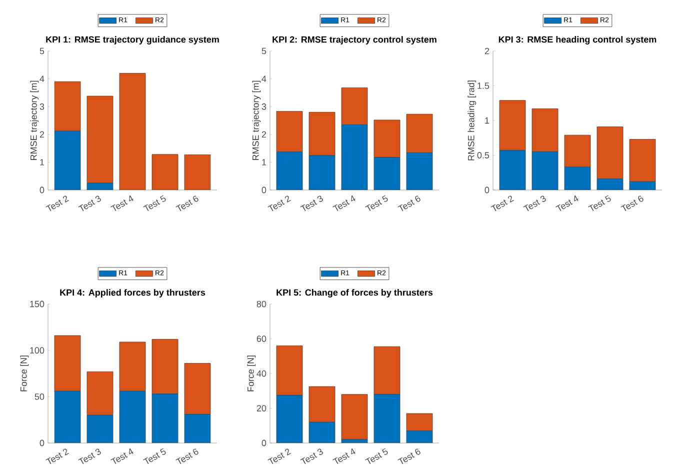 This screenshot has width=694, height=475. What do you see at coordinates (472, 120) in the screenshot?
I see `y-axis-title: RMSE heading [rad]` at bounding box center [472, 120].